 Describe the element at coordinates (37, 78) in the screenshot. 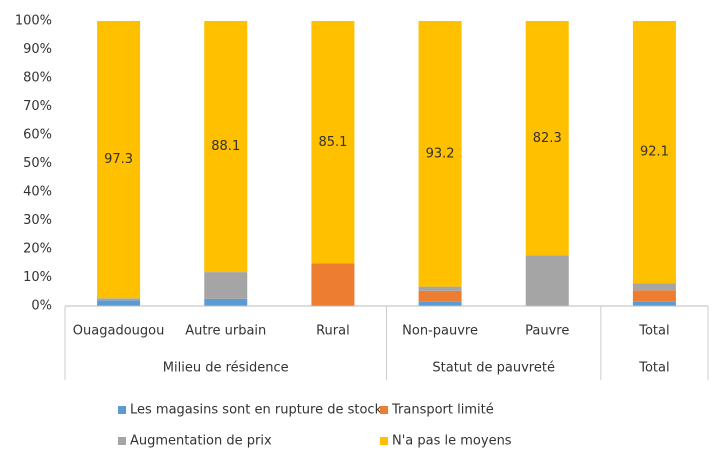

I see `y-tick-label: 80%` at that location.